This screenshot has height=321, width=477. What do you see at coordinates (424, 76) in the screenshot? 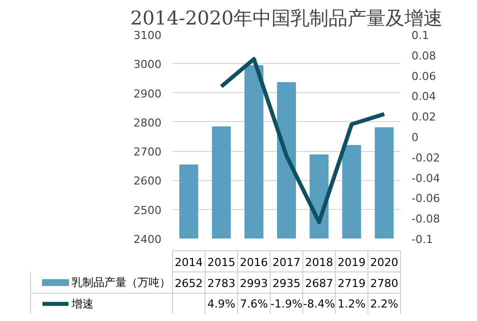
I see `y2-tick-label: 0.06` at bounding box center [424, 76].